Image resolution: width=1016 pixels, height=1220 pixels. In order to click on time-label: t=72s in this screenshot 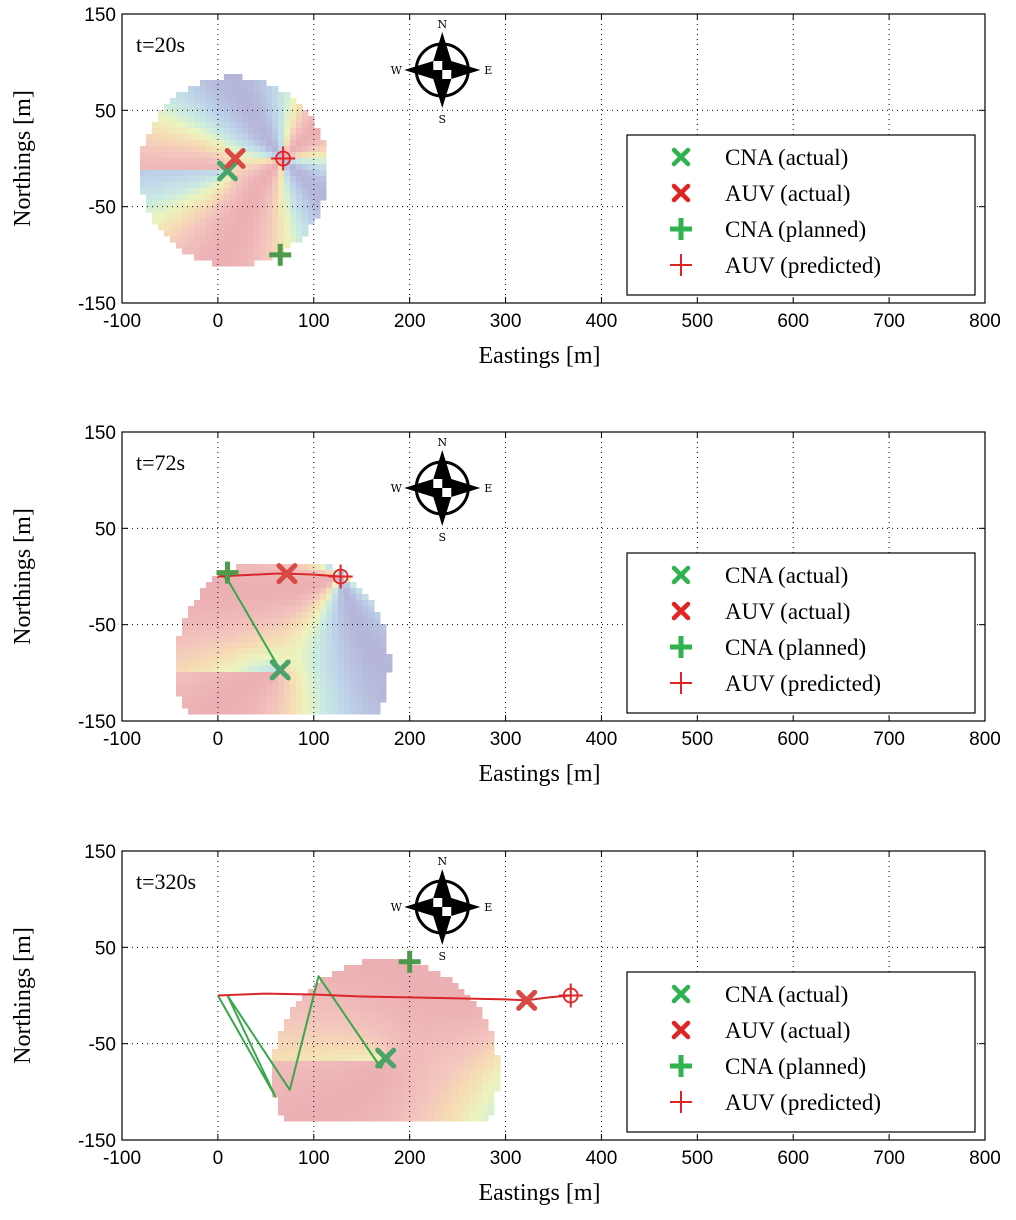, I will do `click(160, 462)`.